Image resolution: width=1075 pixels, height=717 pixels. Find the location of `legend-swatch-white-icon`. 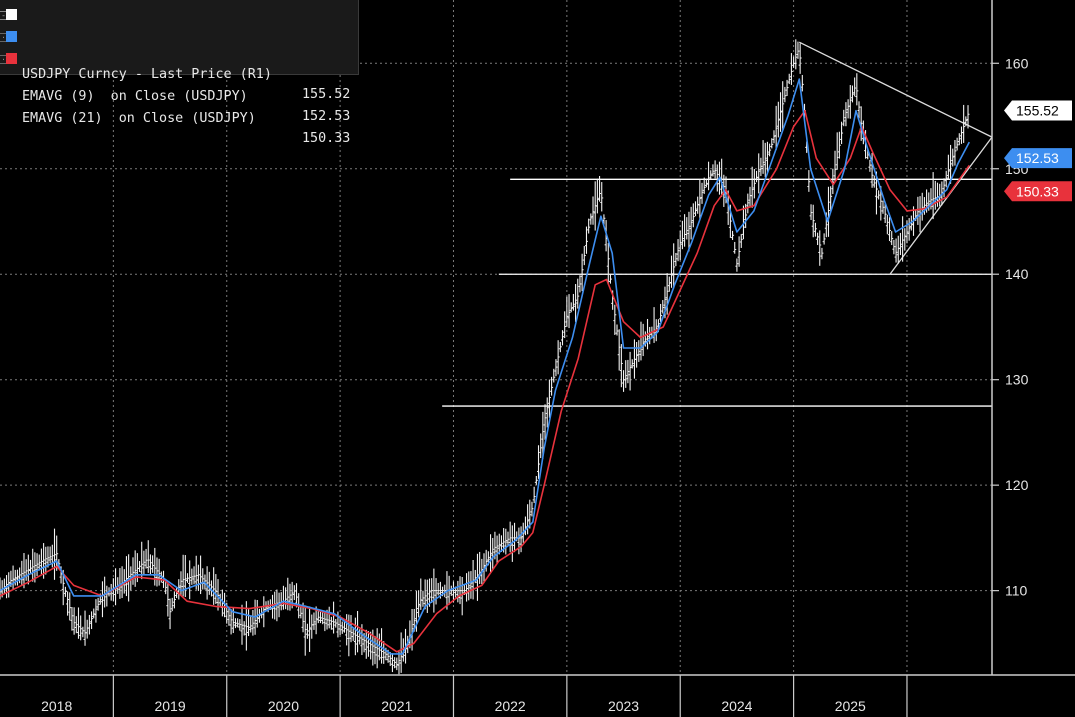

legend-swatch-white-icon is located at coordinates (11, 14).